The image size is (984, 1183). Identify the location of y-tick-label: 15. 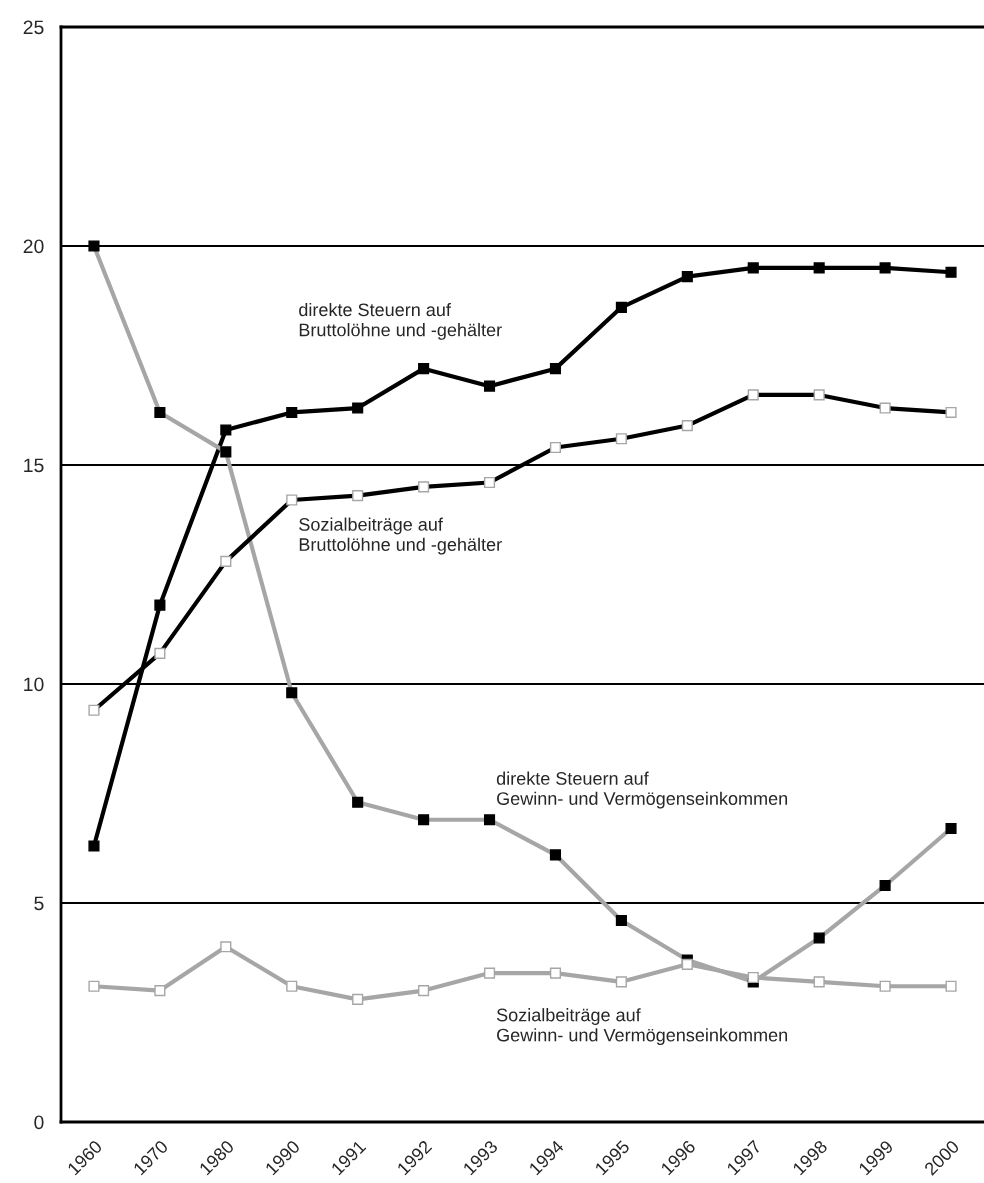
(34, 465).